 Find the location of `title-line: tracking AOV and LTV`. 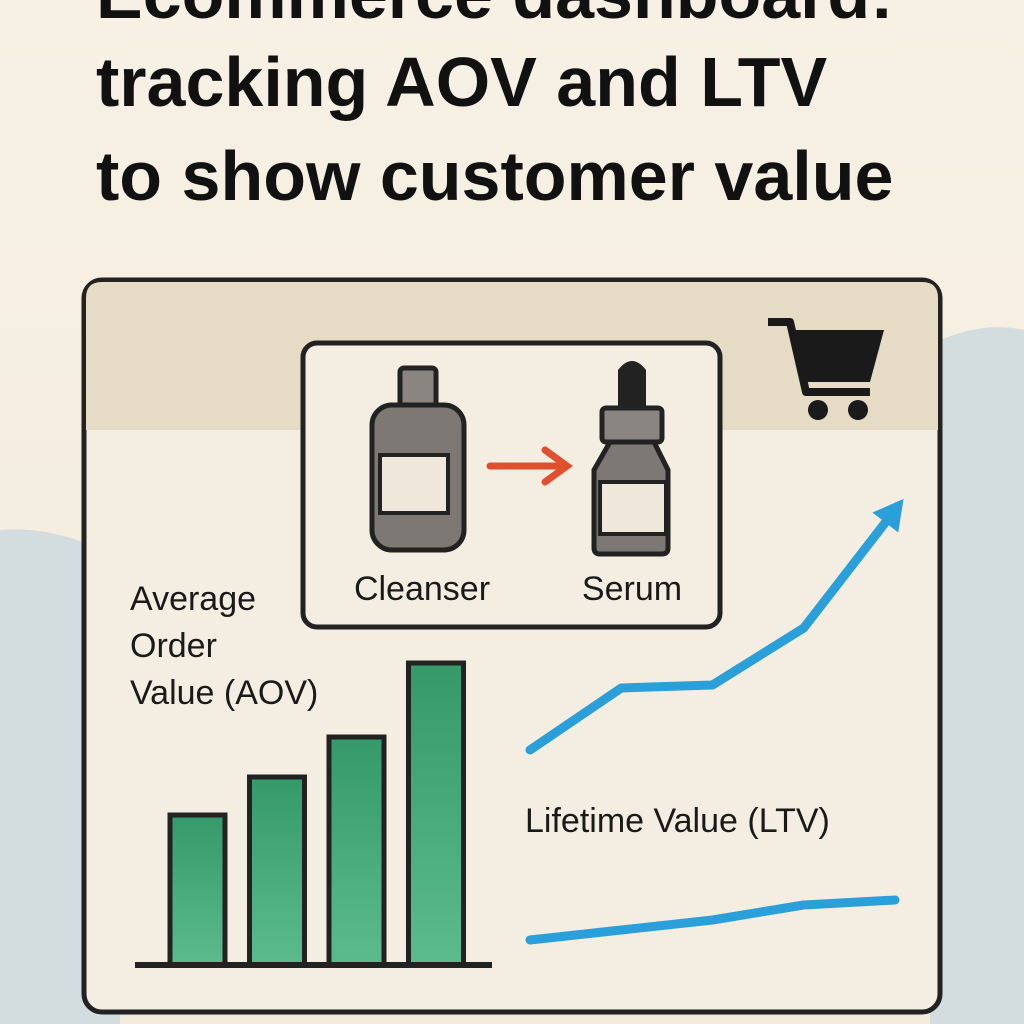

title-line: tracking AOV and LTV is located at coordinates (462, 82).